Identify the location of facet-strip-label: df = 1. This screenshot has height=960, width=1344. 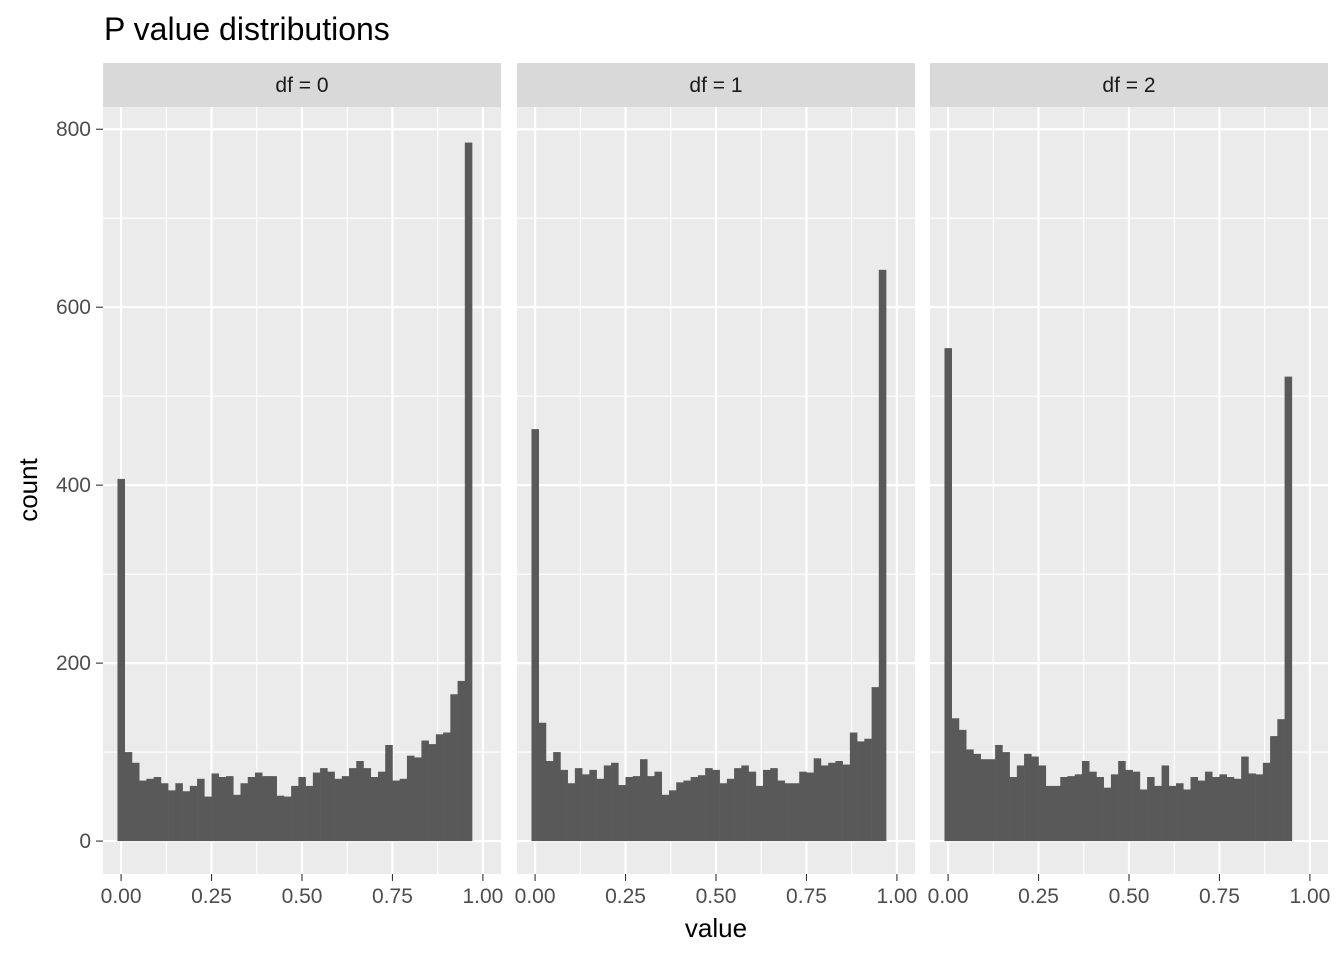
(715, 85).